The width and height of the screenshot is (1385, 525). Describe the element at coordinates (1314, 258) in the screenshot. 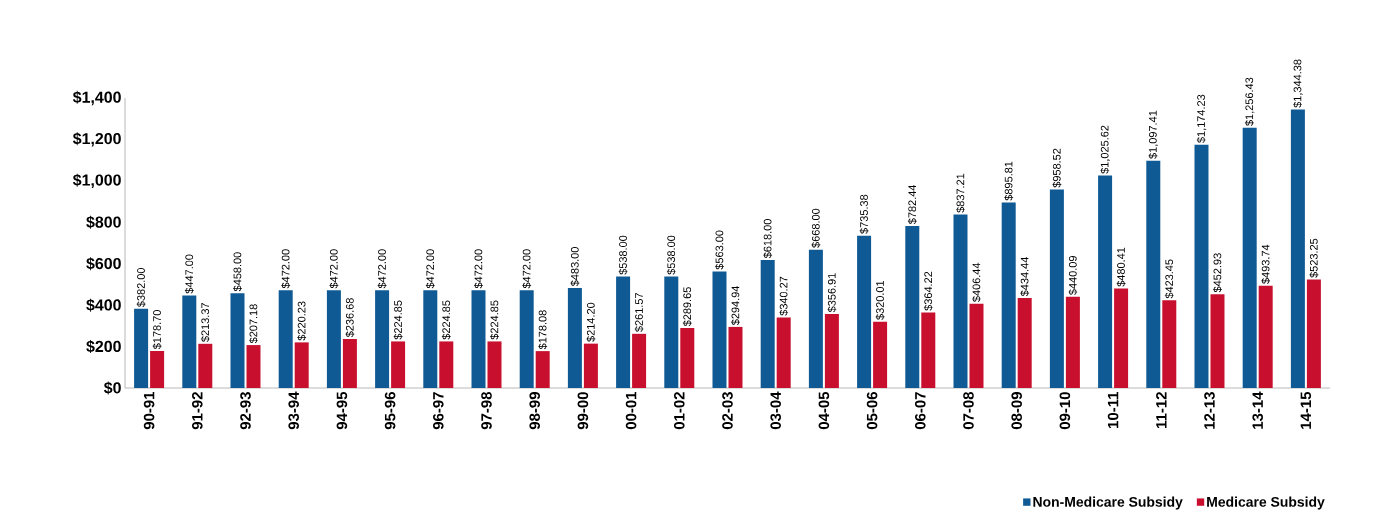

I see `data-label: $523.25` at that location.